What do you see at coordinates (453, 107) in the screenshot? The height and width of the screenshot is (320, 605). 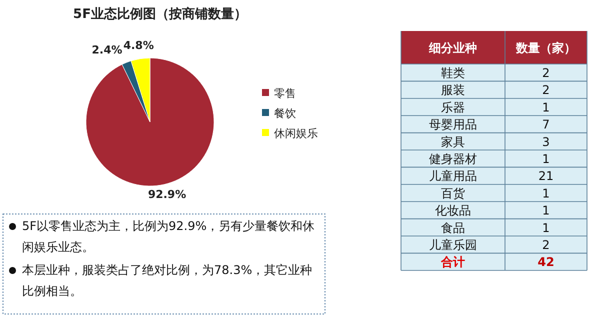 I see `category-label: 乐器` at bounding box center [453, 107].